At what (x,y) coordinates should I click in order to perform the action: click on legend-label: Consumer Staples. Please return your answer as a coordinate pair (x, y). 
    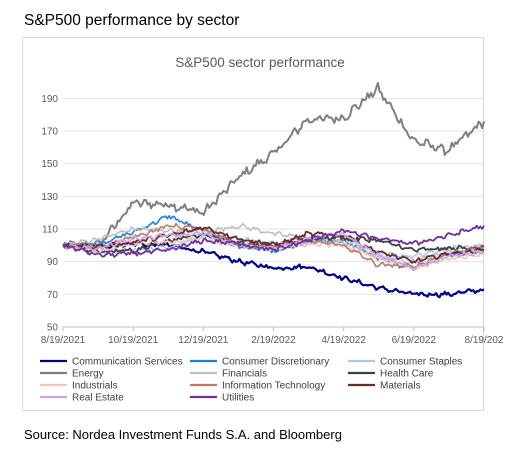
    Looking at the image, I should click on (421, 362).